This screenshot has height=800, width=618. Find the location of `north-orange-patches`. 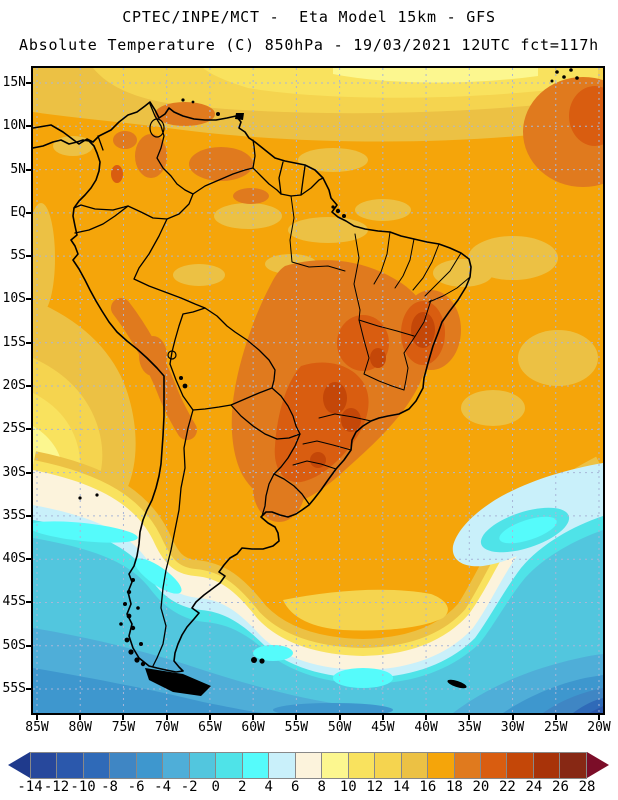

north-orange-patches is located at coordinates (190, 271).